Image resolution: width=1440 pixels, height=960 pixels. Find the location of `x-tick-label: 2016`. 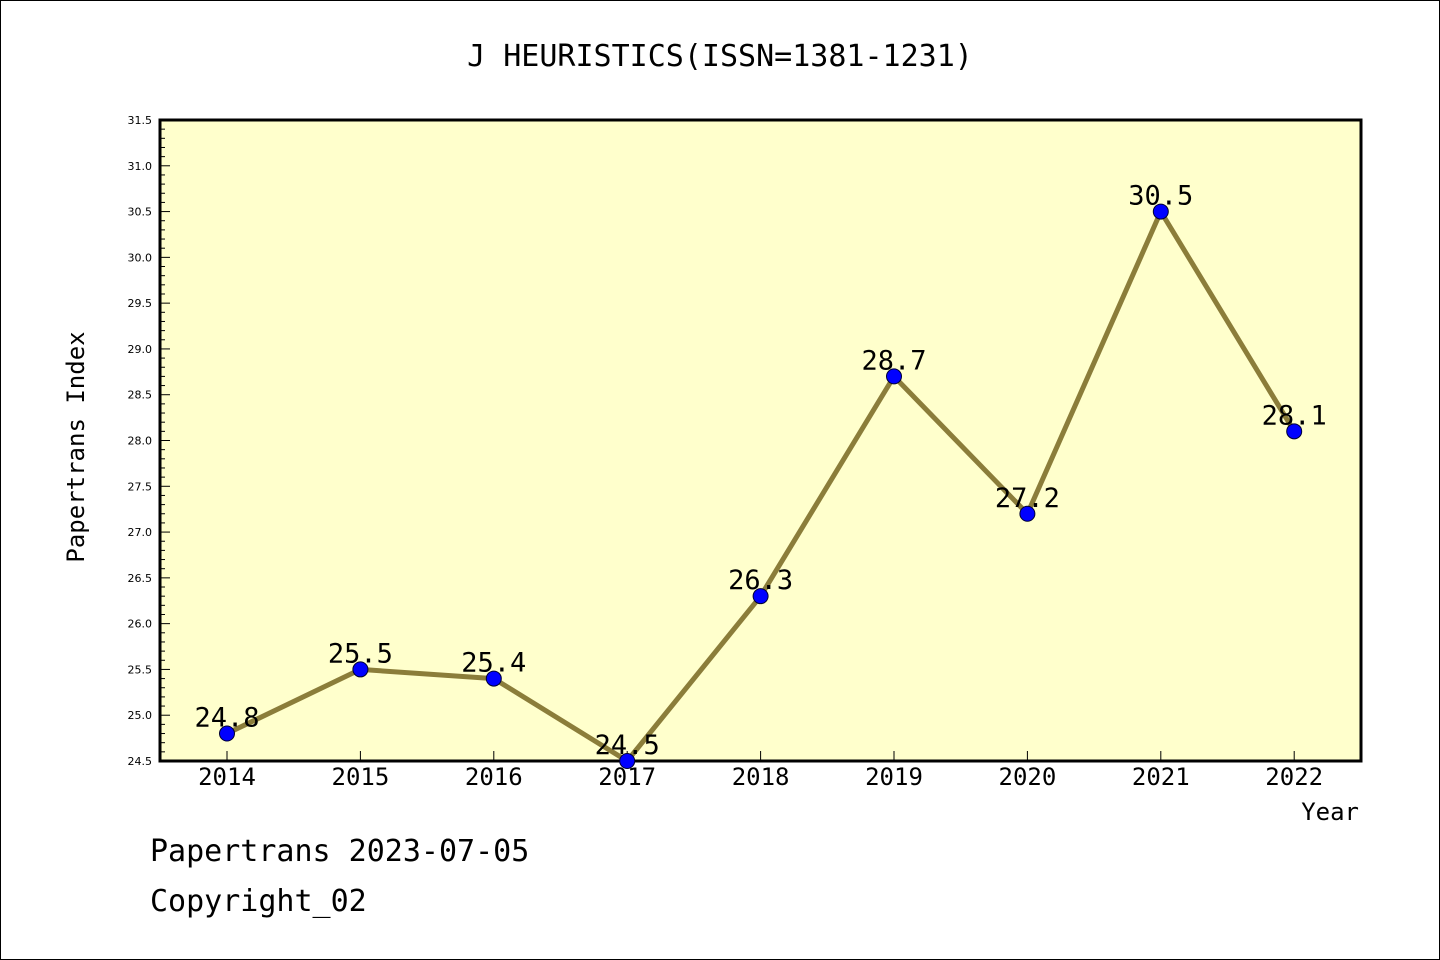

x-tick-label: 2016 is located at coordinates (494, 777).